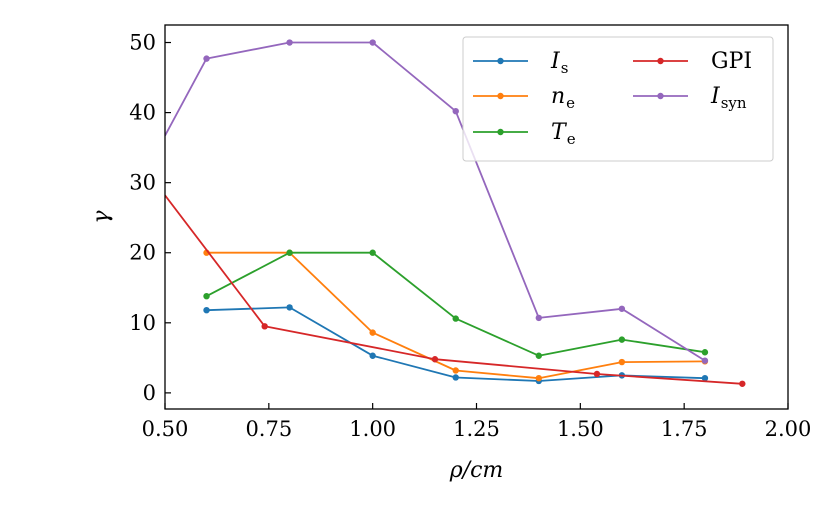  What do you see at coordinates (142, 183) in the screenshot?
I see `y-tick-label: 30` at bounding box center [142, 183].